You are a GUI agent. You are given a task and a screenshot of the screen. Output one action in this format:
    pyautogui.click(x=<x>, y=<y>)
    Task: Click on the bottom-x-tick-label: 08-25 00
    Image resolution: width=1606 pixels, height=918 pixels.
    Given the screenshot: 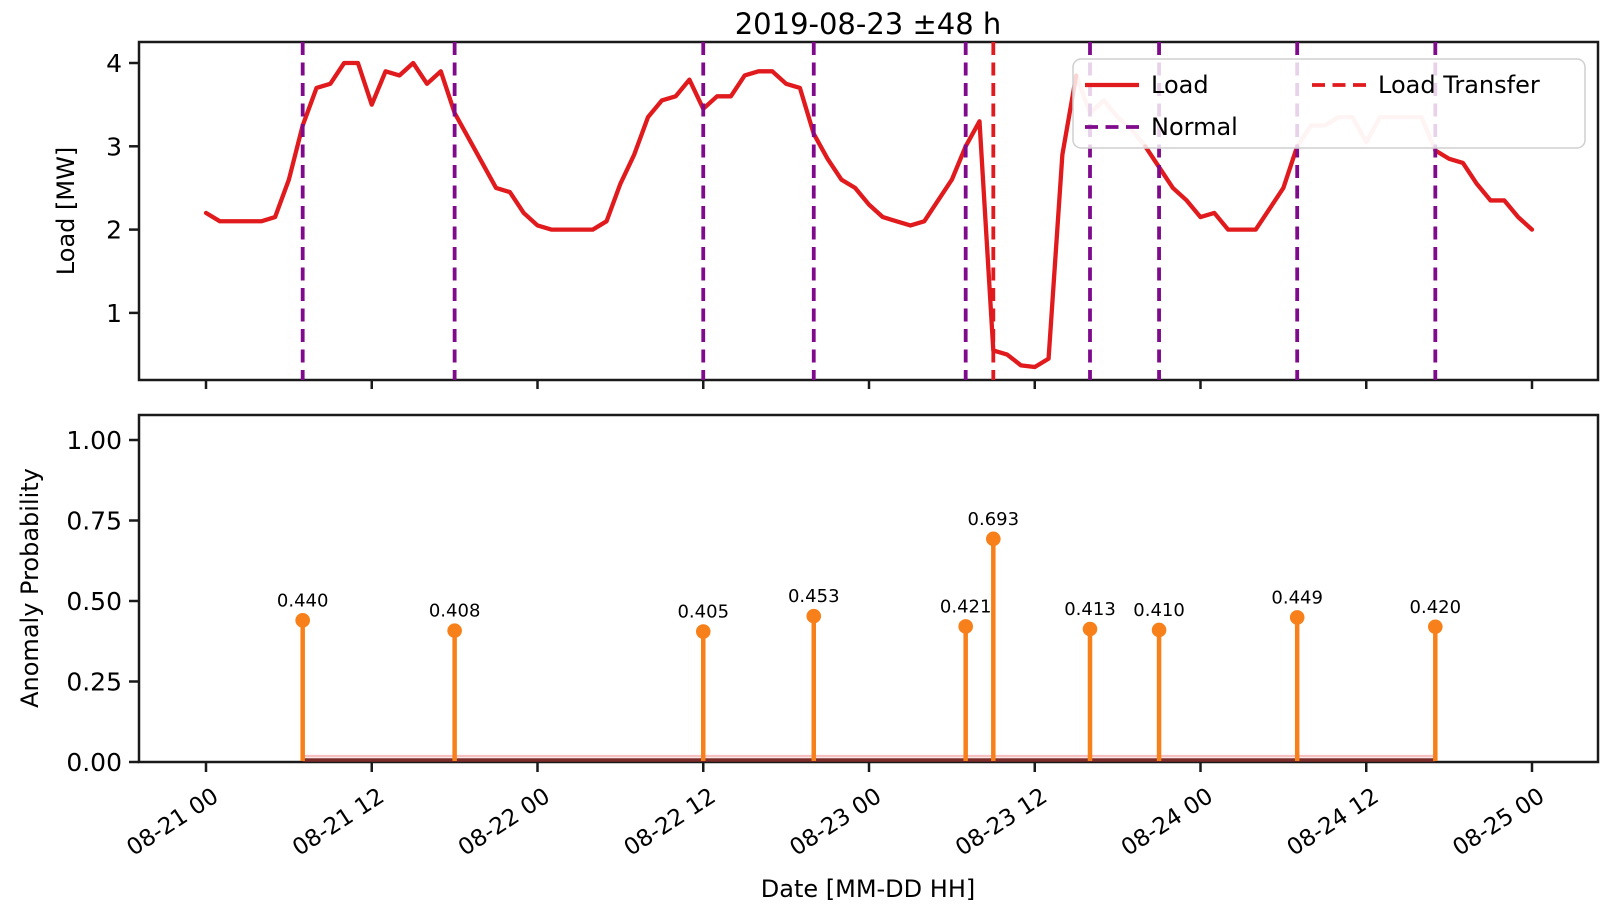 What is the action you would take?
    pyautogui.click(x=1498, y=822)
    